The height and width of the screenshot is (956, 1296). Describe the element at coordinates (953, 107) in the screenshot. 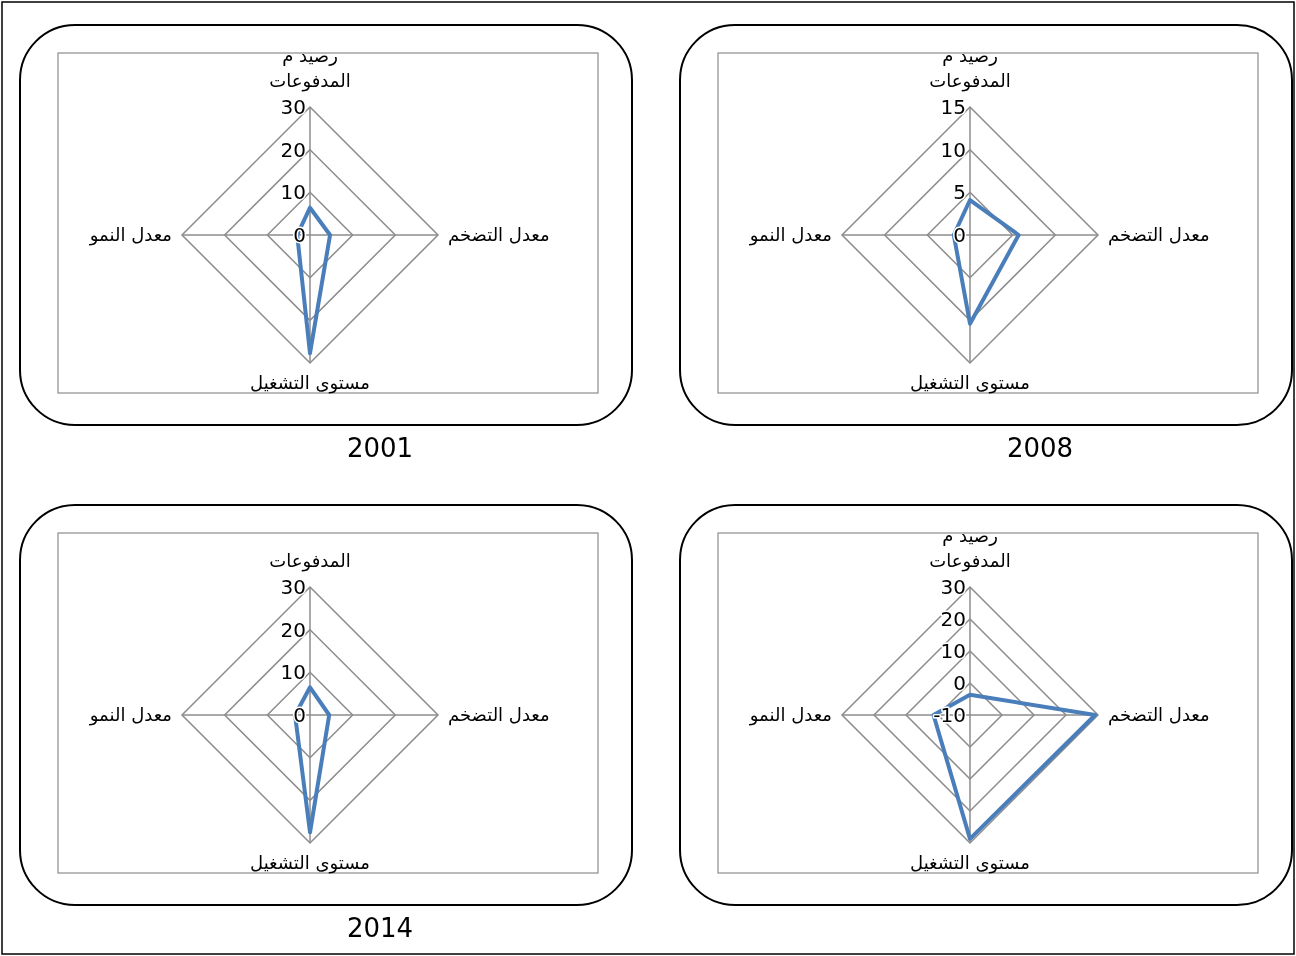

I see `y-tick-label: 15` at that location.